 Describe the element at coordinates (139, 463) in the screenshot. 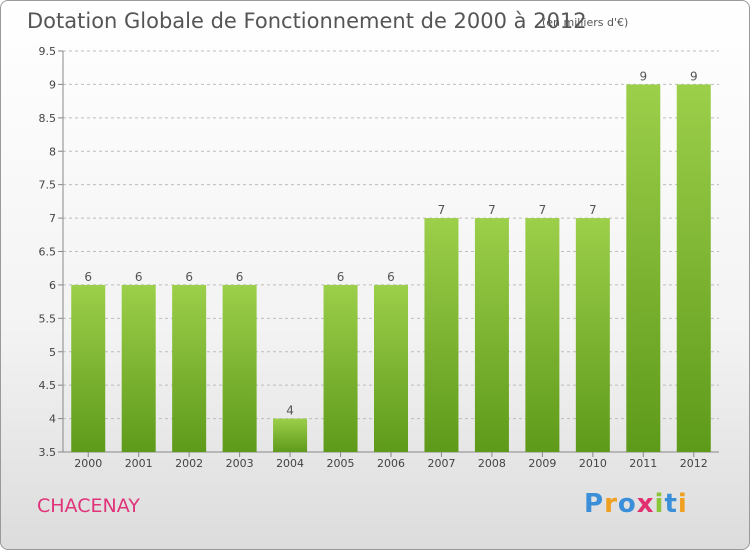

I see `x-tick-label: 2001` at that location.